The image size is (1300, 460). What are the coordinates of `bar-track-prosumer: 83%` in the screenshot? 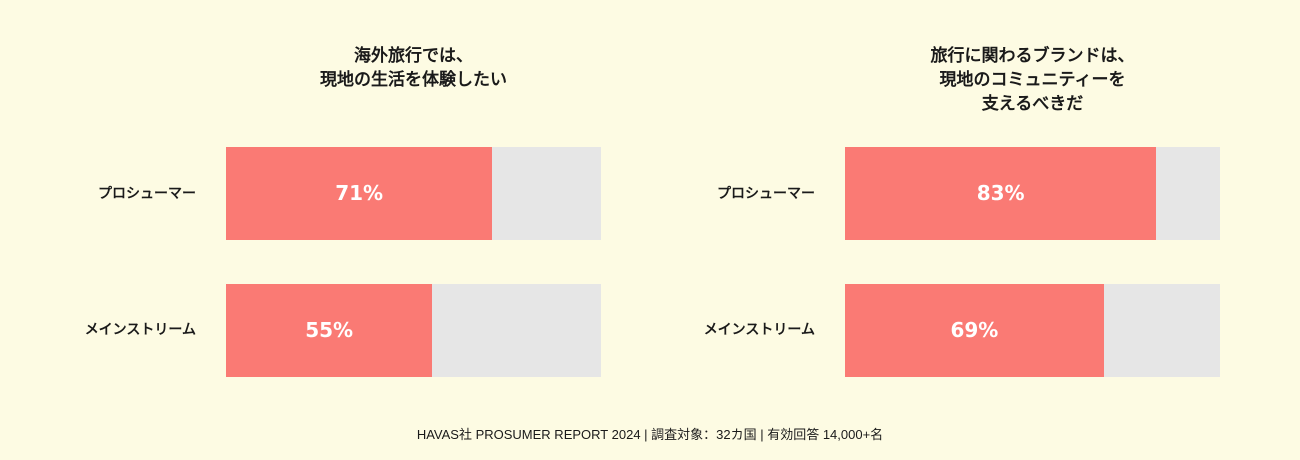 It's located at (1032, 193).